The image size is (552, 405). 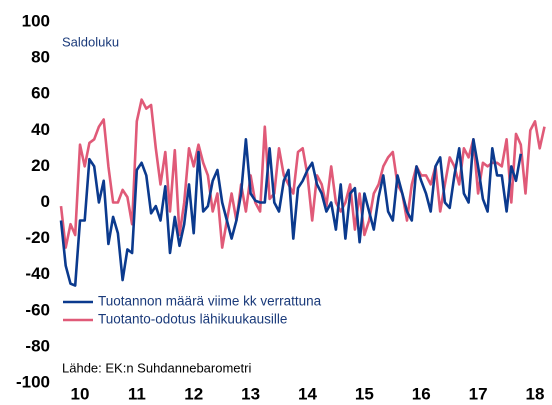 What do you see at coordinates (40, 57) in the screenshot?
I see `y-tick-label: 80` at bounding box center [40, 57].